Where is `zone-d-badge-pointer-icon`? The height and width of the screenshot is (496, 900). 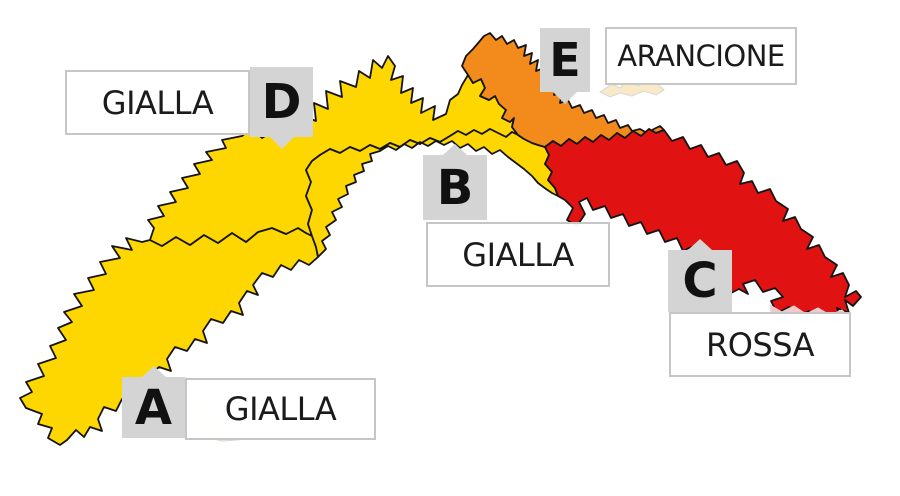
zone-d-badge-pointer-icon is located at coordinates (281, 142).